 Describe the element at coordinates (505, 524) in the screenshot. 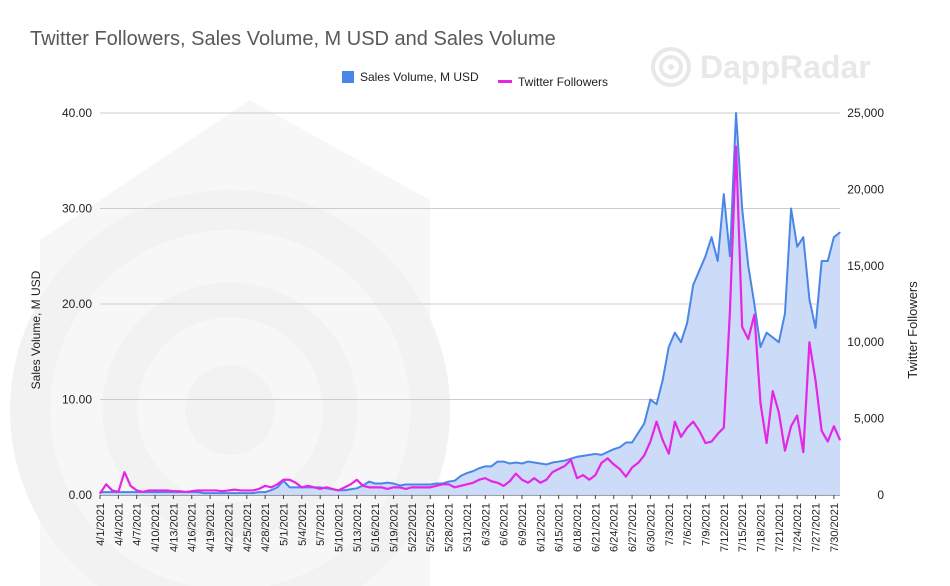

I see `x-tick-label: 6/6/2021` at that location.